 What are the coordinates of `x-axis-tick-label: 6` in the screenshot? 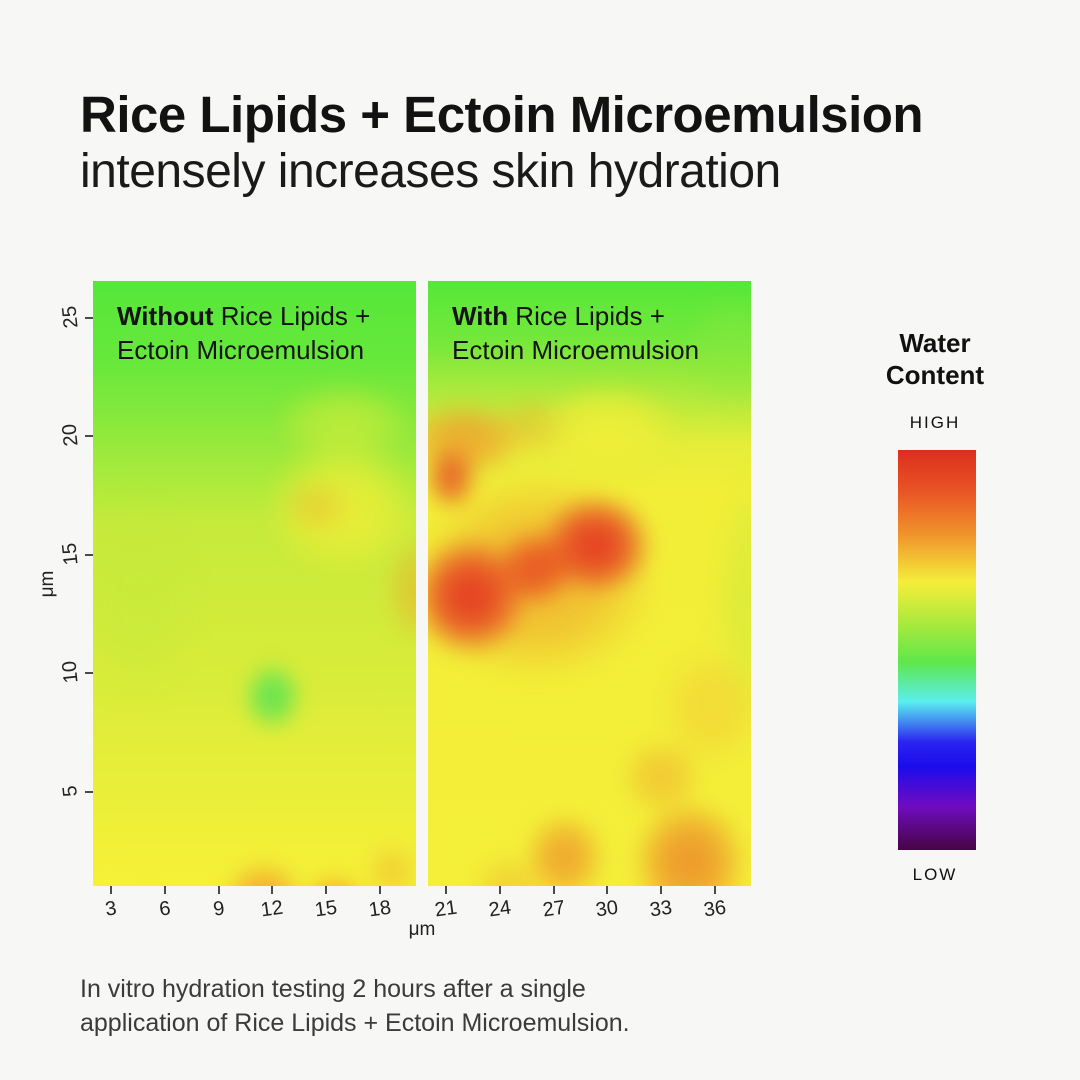 It's located at (164, 909).